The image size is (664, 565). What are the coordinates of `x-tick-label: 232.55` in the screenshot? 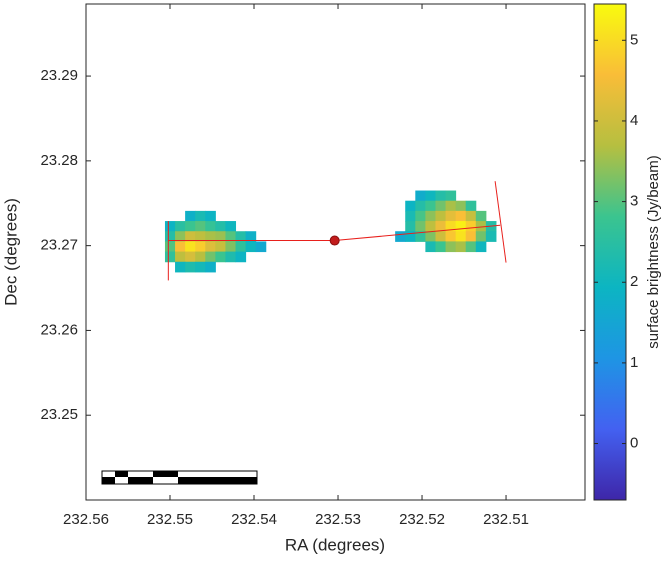 It's located at (170, 519).